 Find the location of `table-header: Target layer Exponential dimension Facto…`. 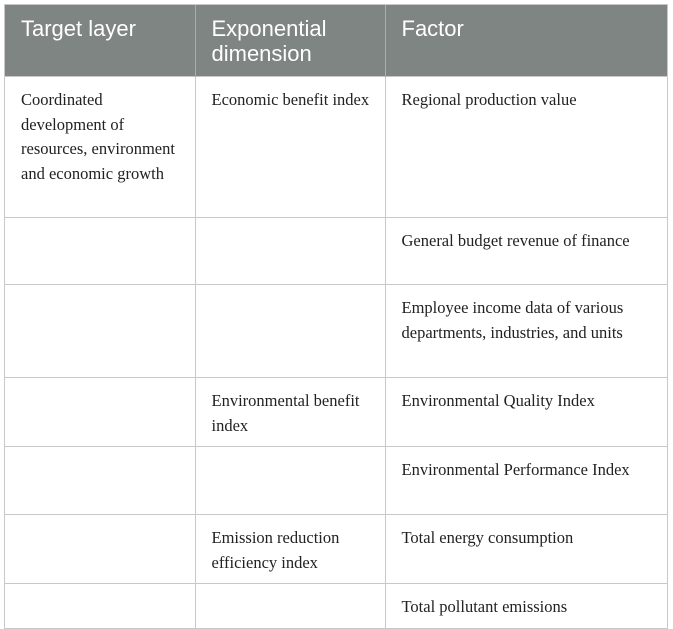

table-header: Target layer Exponential dimension Facto… is located at coordinates (336, 41).